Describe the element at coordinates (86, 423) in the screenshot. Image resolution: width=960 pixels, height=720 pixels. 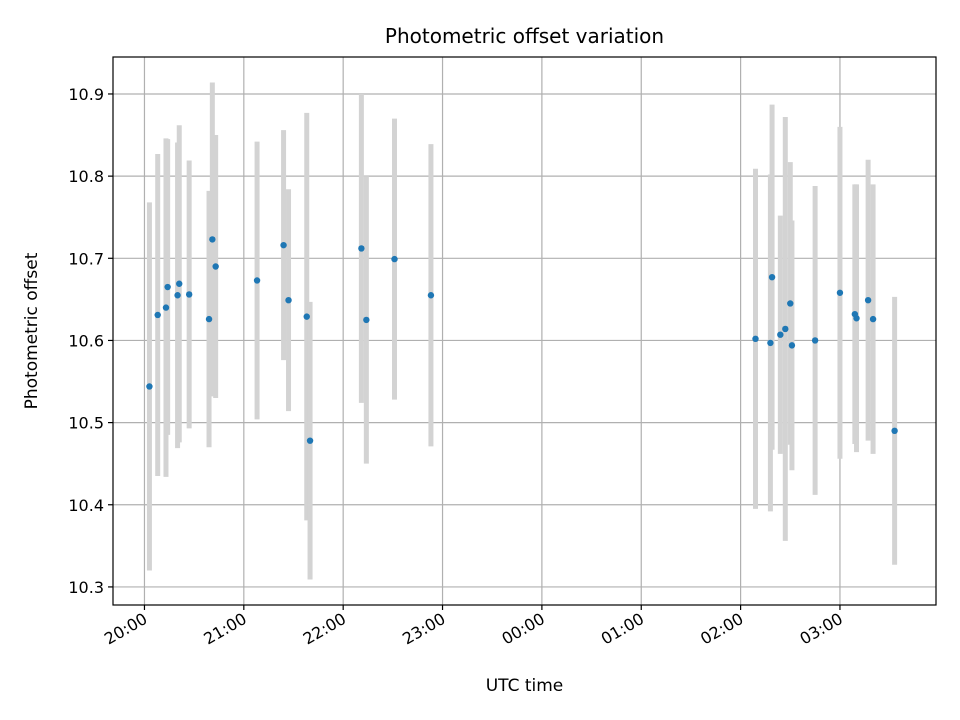
I see `y-tick-label: 10.5` at that location.